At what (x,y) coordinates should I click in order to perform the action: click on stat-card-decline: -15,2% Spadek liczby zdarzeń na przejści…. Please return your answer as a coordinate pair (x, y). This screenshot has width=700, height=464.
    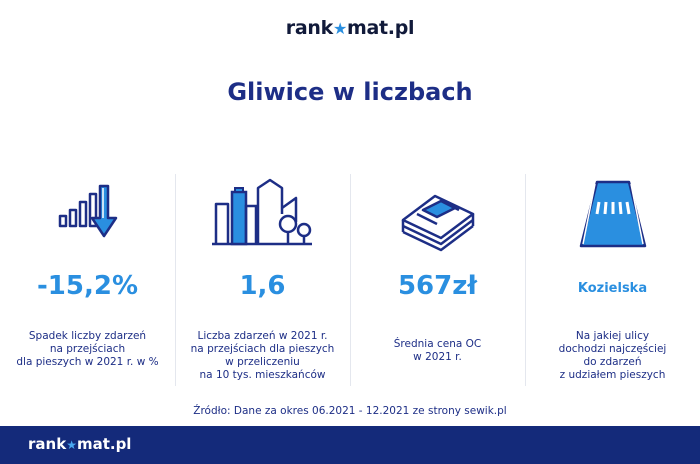
    Looking at the image, I should click on (87, 279).